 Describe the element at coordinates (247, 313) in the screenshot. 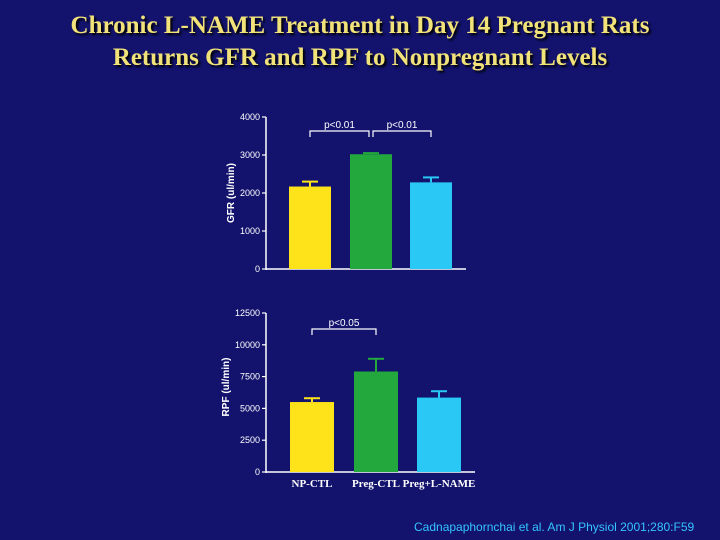

I see `rpf-y-tick-label: 12500` at that location.